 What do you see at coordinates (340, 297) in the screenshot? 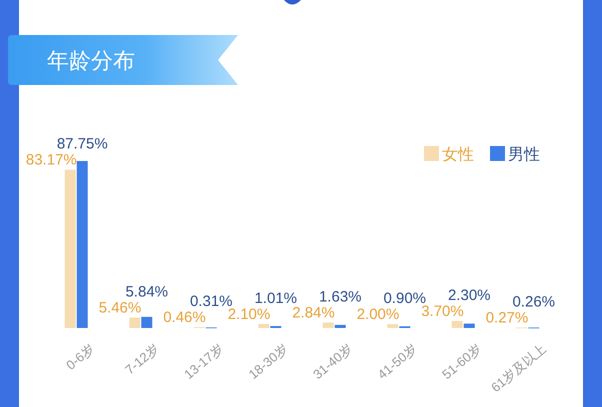
I see `data-label: 1.63%` at bounding box center [340, 297].